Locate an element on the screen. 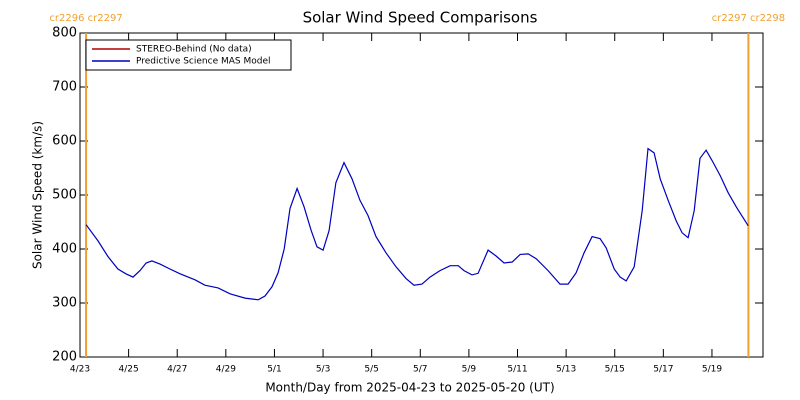  x-tick-label: 5/7 is located at coordinates (420, 370).